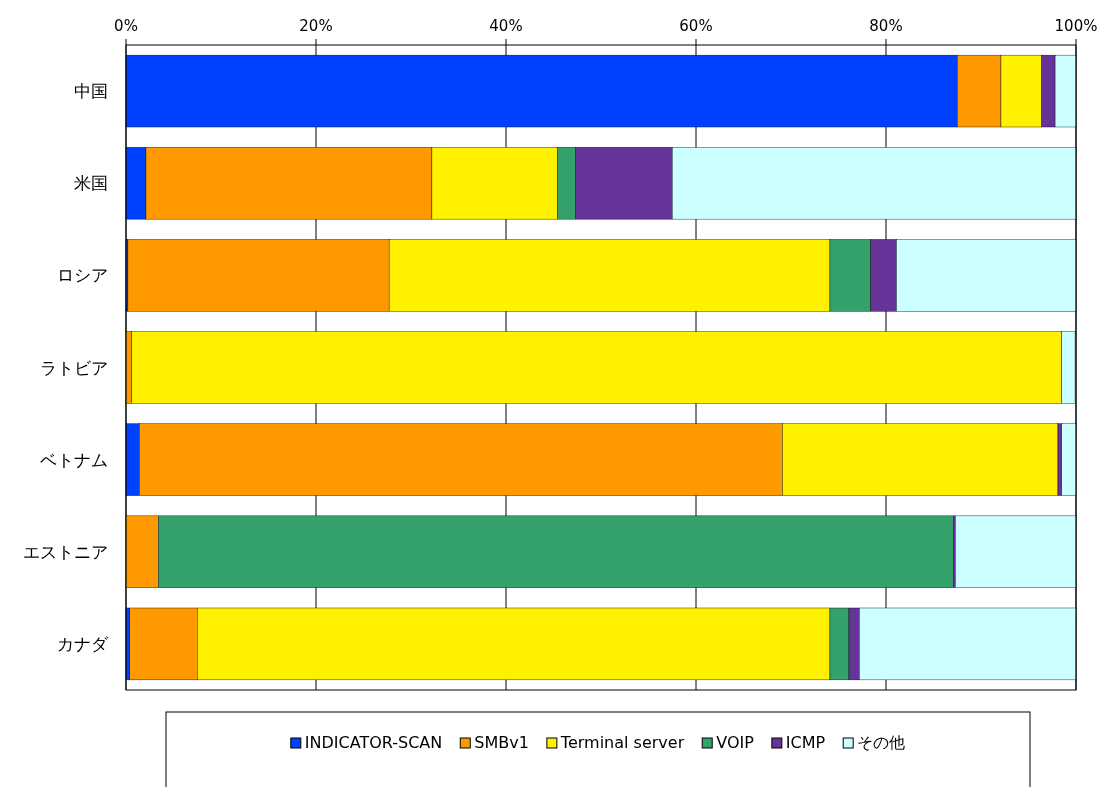 The width and height of the screenshot is (1109, 787). I want to click on x-tick-label: 40%, so click(506, 26).